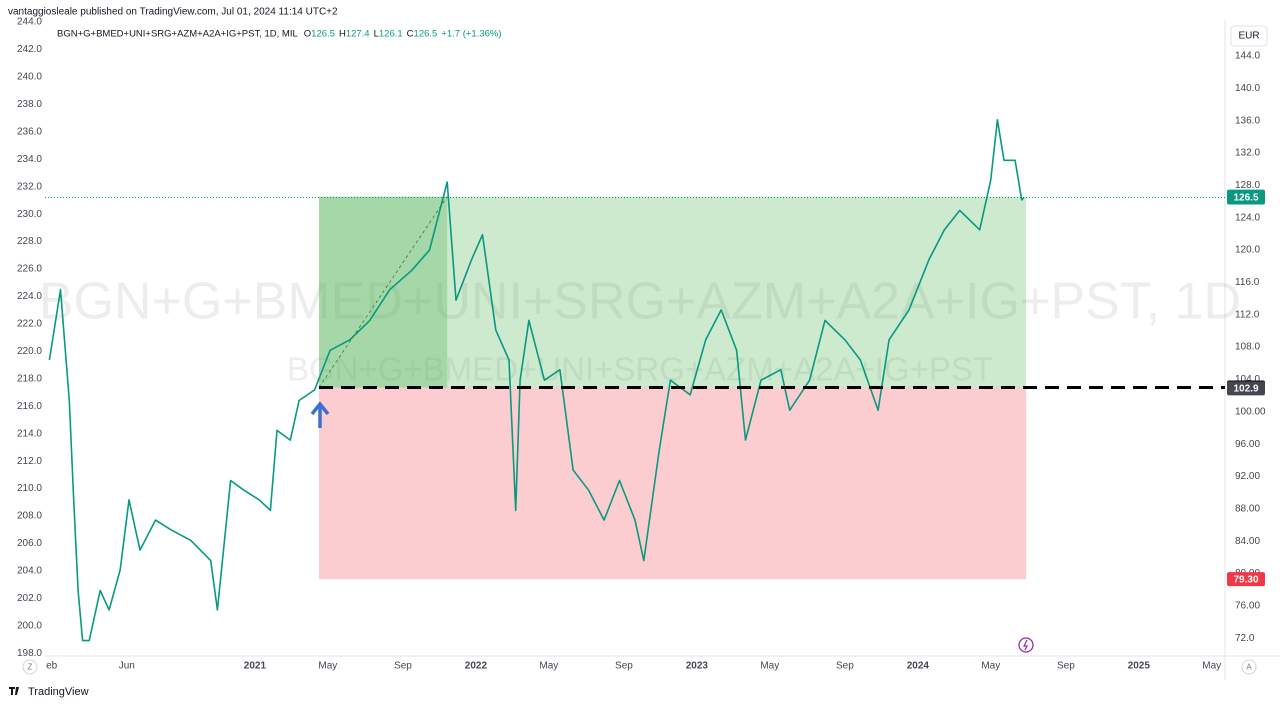 This screenshot has width=1280, height=707. What do you see at coordinates (29, 77) in the screenshot?
I see `y2-tick-label: 240.0` at bounding box center [29, 77].